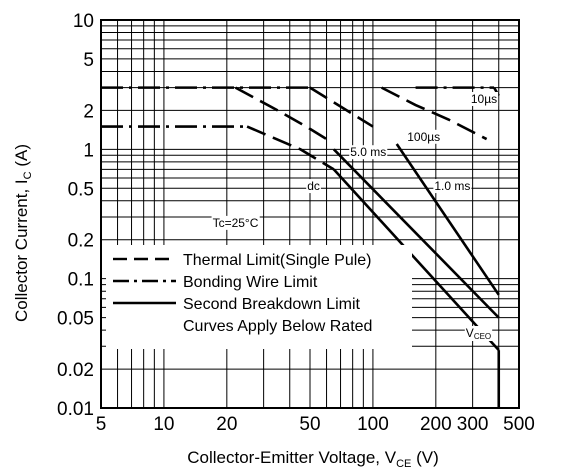 This screenshot has width=562, height=471. I want to click on legend-entry-label: Thermal Limit(Single Pule), so click(277, 260).